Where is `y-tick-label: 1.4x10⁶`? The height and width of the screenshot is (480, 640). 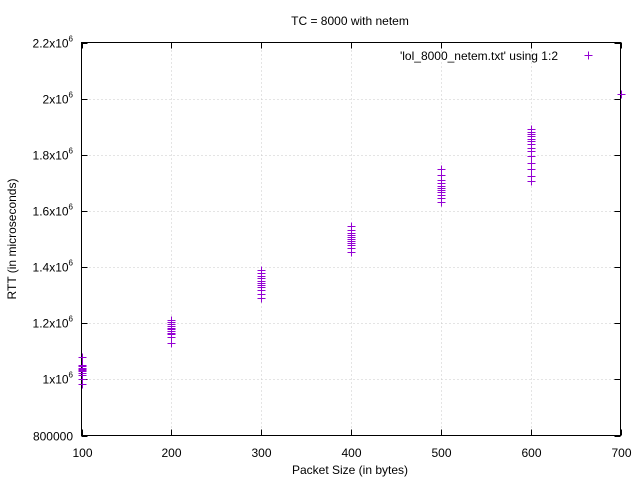 y-tick-label: 1.4x10⁶ is located at coordinates (53, 267).